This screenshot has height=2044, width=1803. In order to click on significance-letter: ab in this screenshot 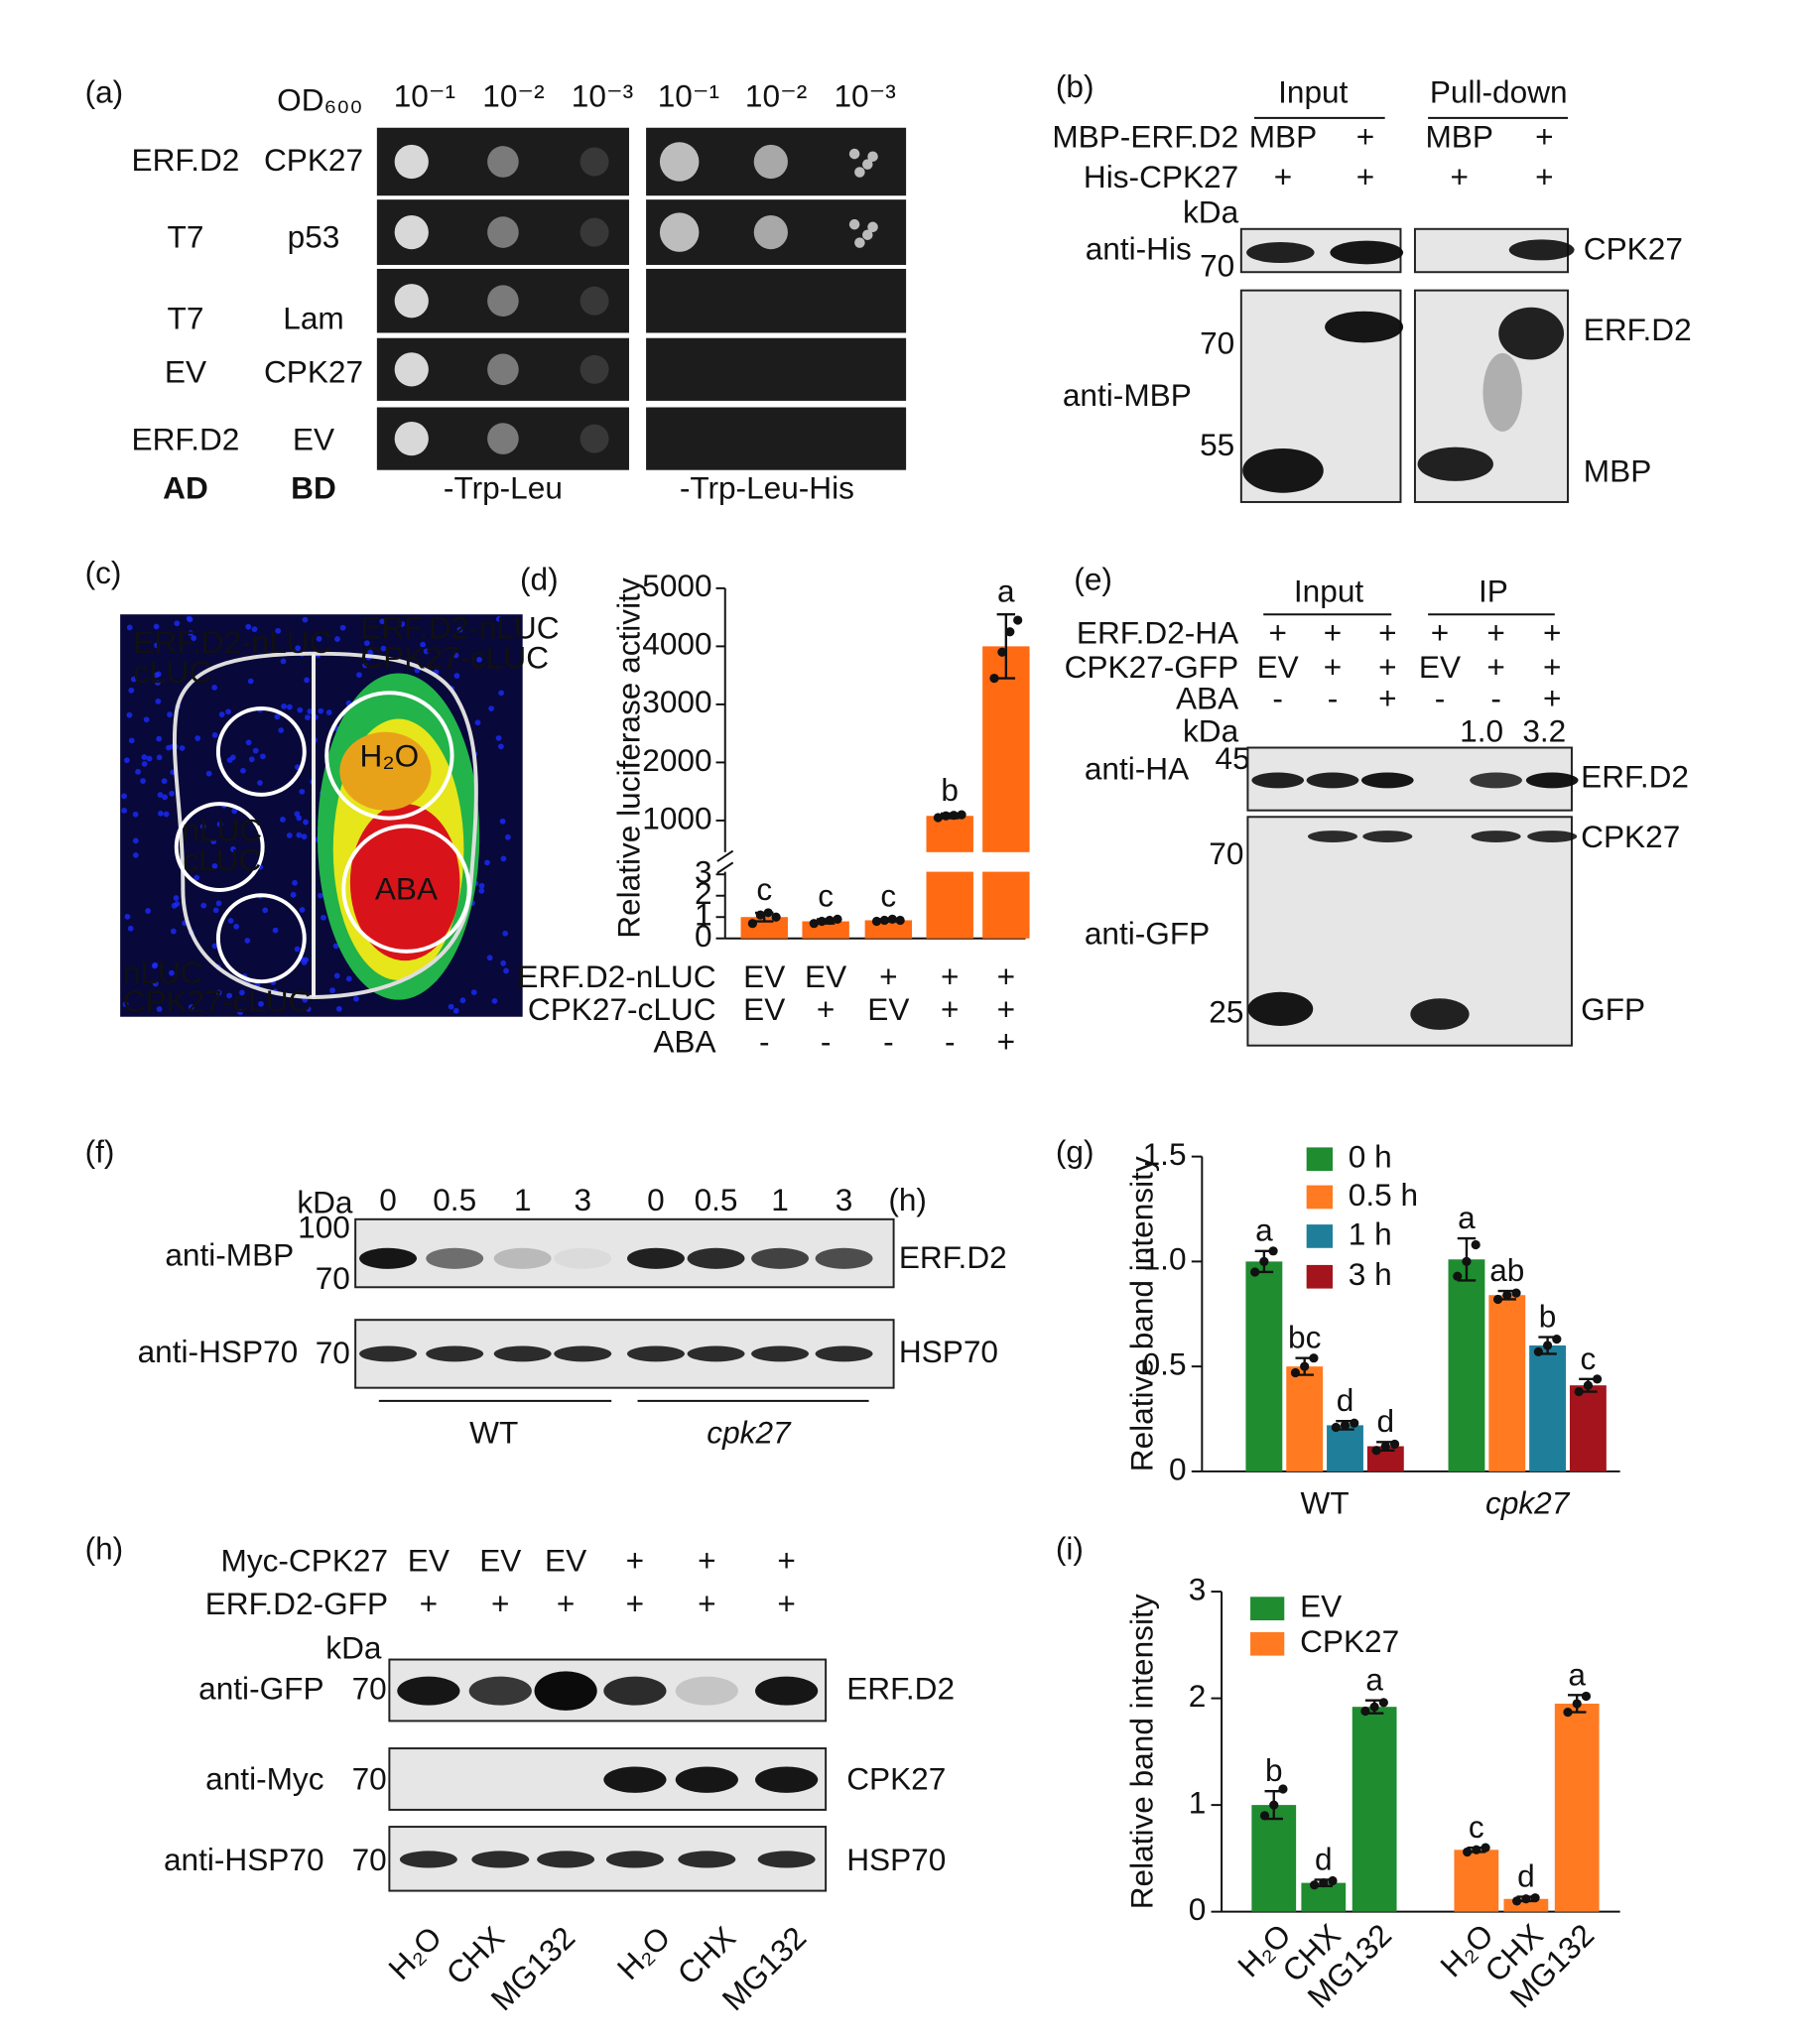, I will do `click(1506, 1270)`.